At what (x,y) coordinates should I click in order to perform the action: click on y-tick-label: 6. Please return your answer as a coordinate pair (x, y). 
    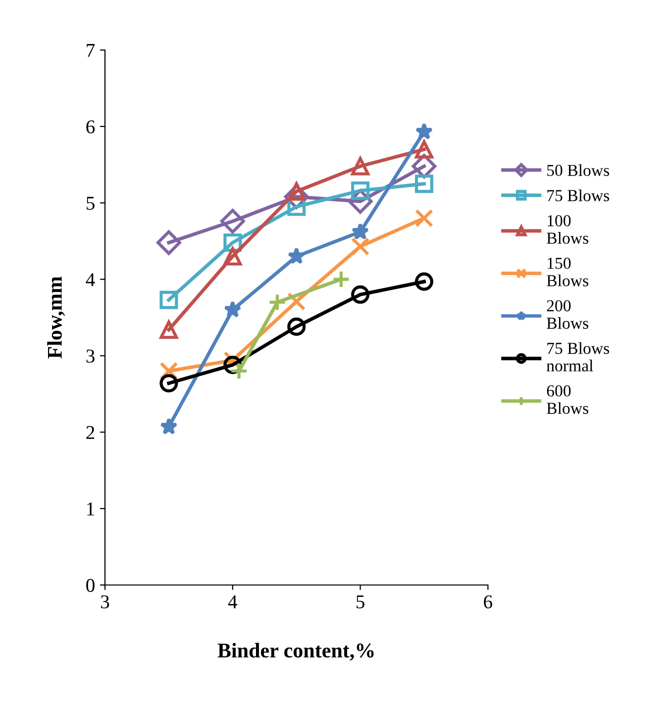
    Looking at the image, I should click on (90, 127).